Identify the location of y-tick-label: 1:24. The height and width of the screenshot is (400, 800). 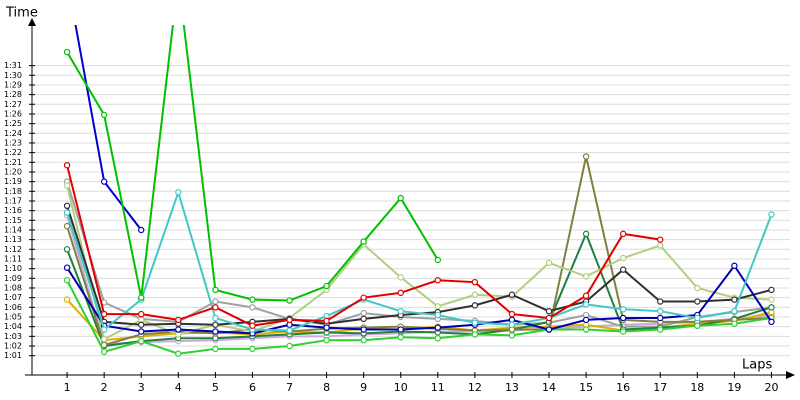
(13, 133).